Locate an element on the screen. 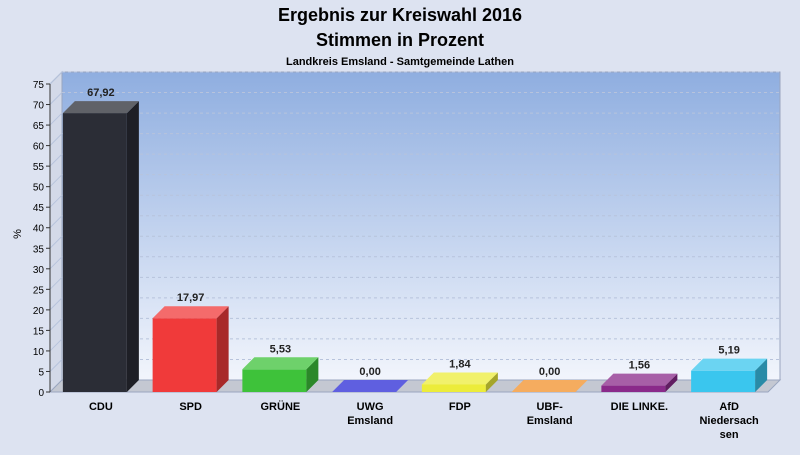  y-tick-label: 5 is located at coordinates (41, 372).